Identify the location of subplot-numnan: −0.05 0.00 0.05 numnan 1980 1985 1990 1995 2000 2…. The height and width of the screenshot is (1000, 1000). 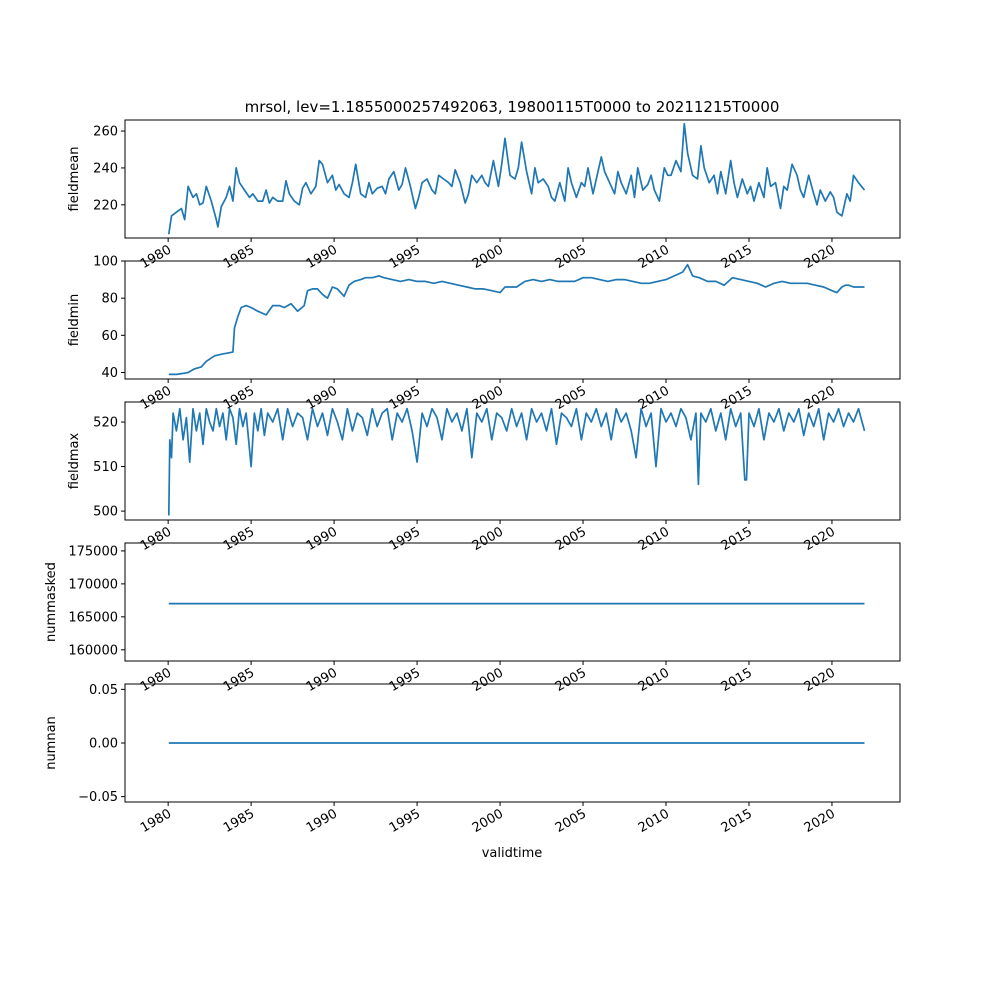
(472, 759).